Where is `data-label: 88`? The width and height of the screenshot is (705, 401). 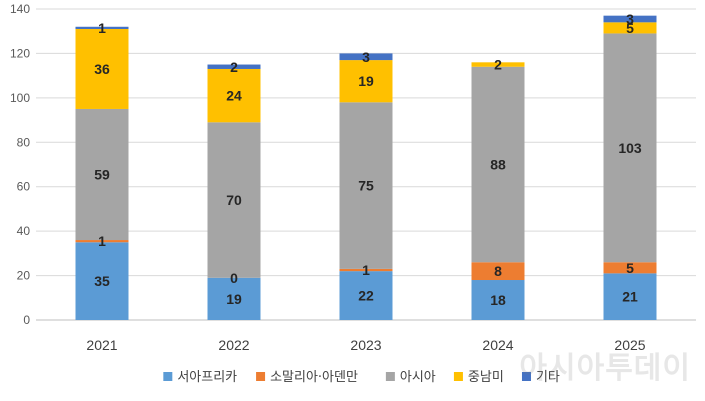 data-label: 88 is located at coordinates (498, 165).